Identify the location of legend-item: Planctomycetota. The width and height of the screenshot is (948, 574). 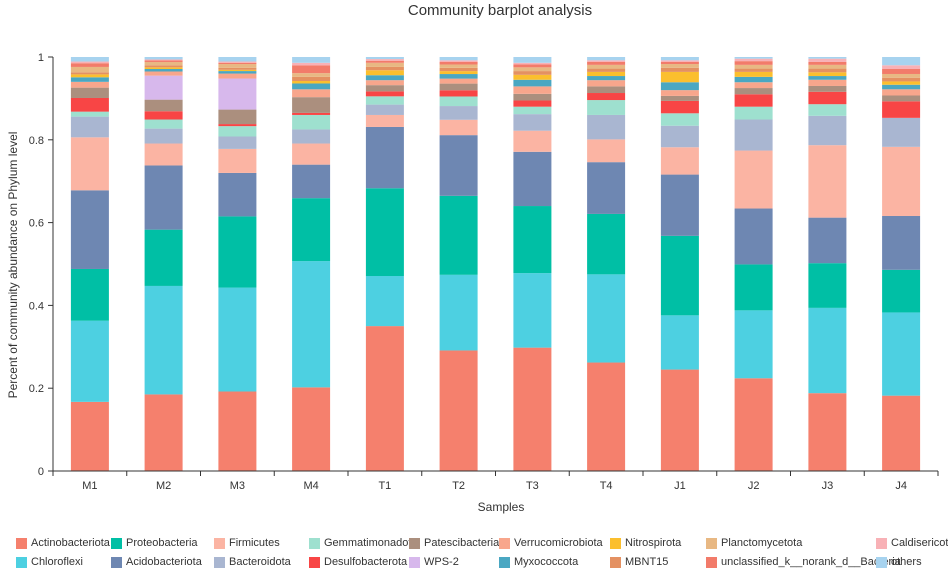
(754, 543).